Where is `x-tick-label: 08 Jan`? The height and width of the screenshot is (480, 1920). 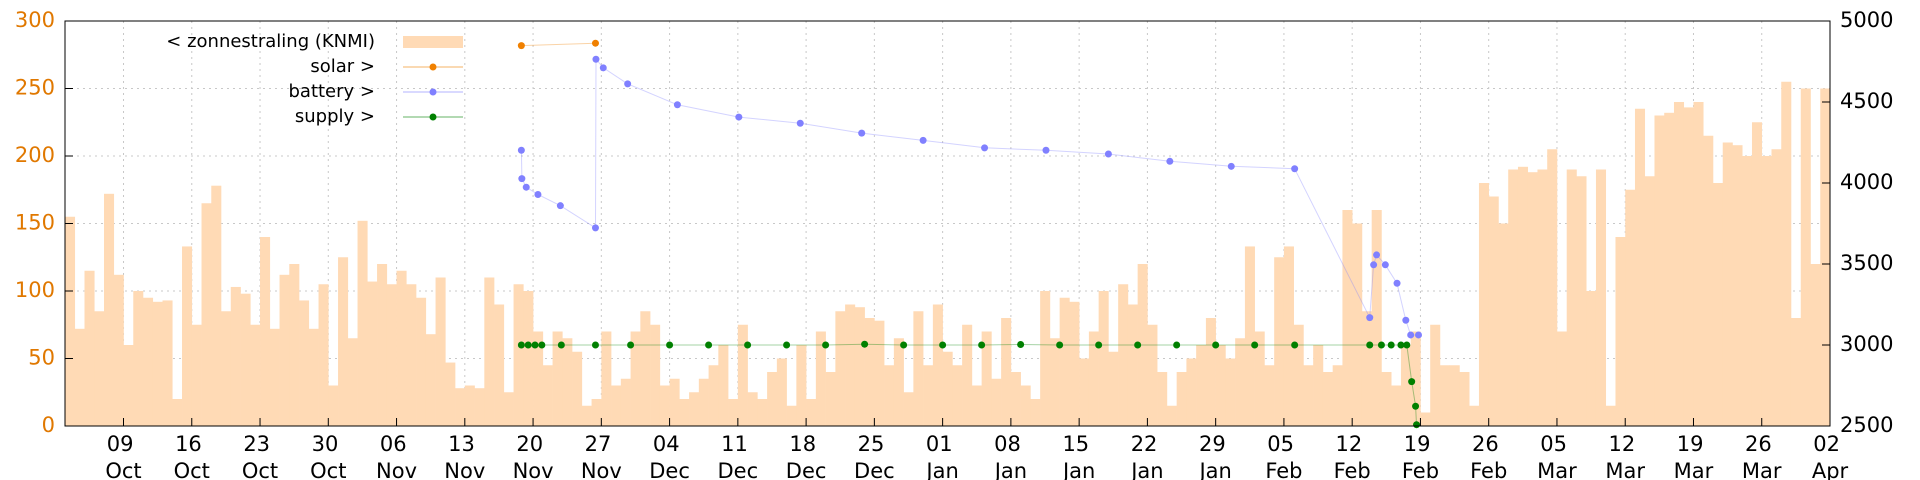
x-tick-label: 08 Jan is located at coordinates (1010, 456).